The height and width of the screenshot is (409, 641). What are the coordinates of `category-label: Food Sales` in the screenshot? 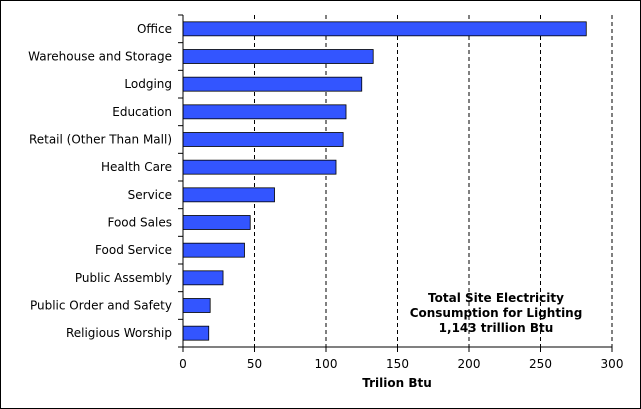 It's located at (139, 223).